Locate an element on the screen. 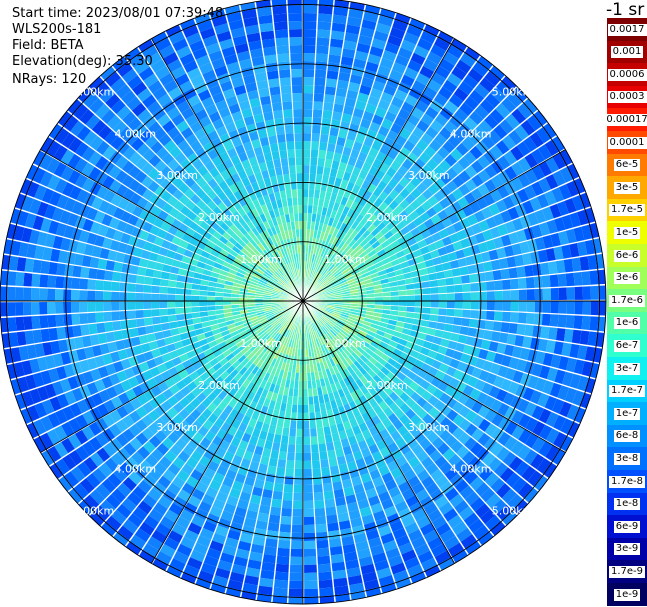 Image resolution: width=647 pixels, height=607 pixels. colorbar-swatch: 3e-7 is located at coordinates (627, 369).